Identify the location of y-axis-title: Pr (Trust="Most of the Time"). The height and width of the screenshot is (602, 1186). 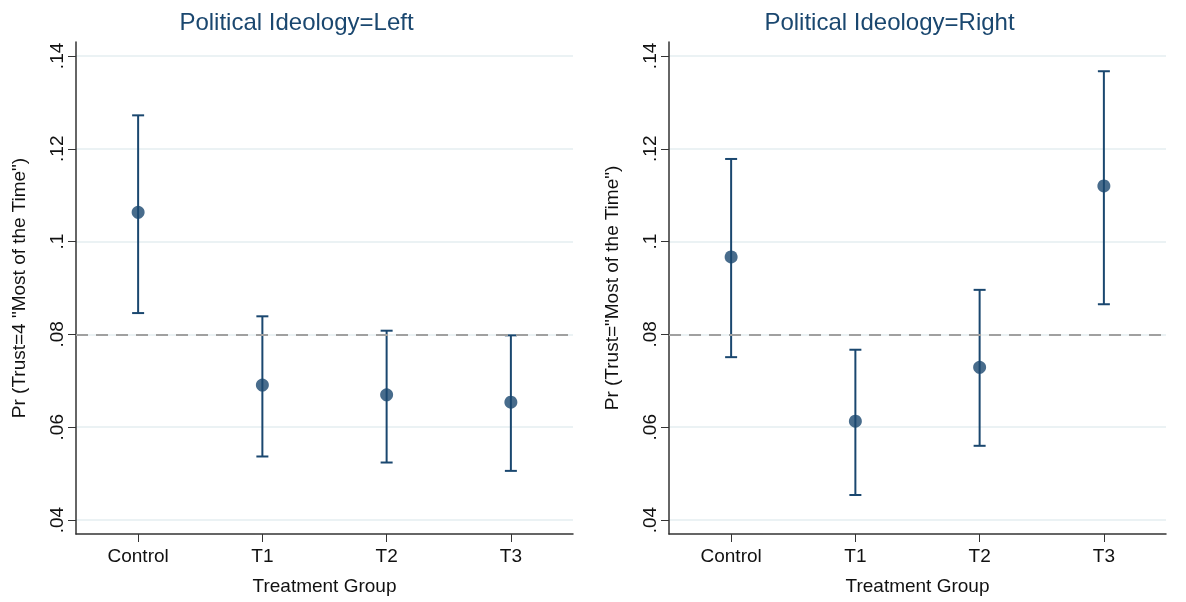
(611, 288).